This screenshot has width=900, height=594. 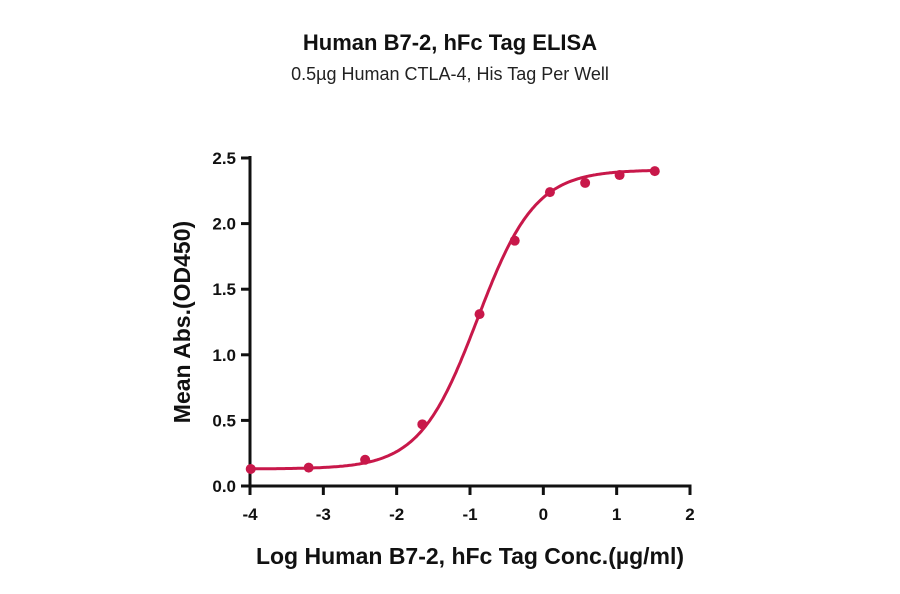 What do you see at coordinates (543, 514) in the screenshot?
I see `x-tick-label: 0` at bounding box center [543, 514].